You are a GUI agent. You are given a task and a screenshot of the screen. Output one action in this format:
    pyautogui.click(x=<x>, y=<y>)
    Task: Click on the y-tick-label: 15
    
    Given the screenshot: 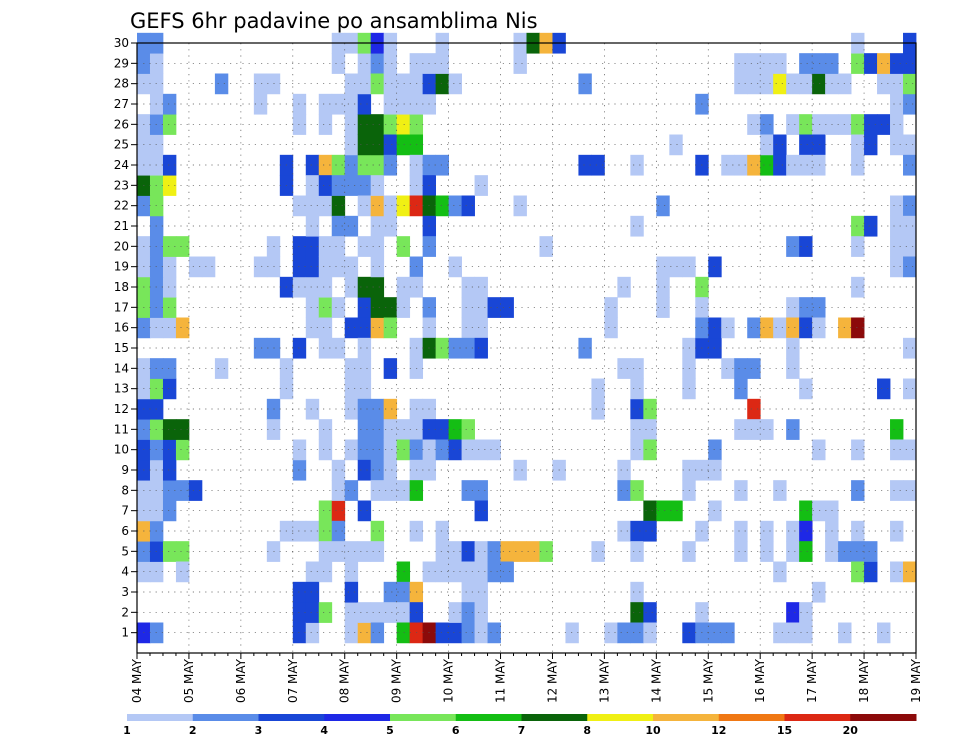 What is the action you would take?
    pyautogui.click(x=121, y=348)
    